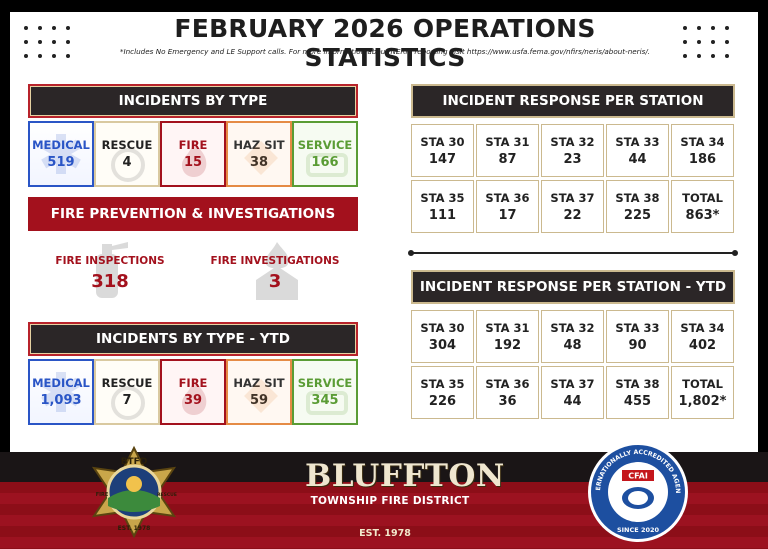  I want to click on station-cell: STA 30 304, so click(442, 336).